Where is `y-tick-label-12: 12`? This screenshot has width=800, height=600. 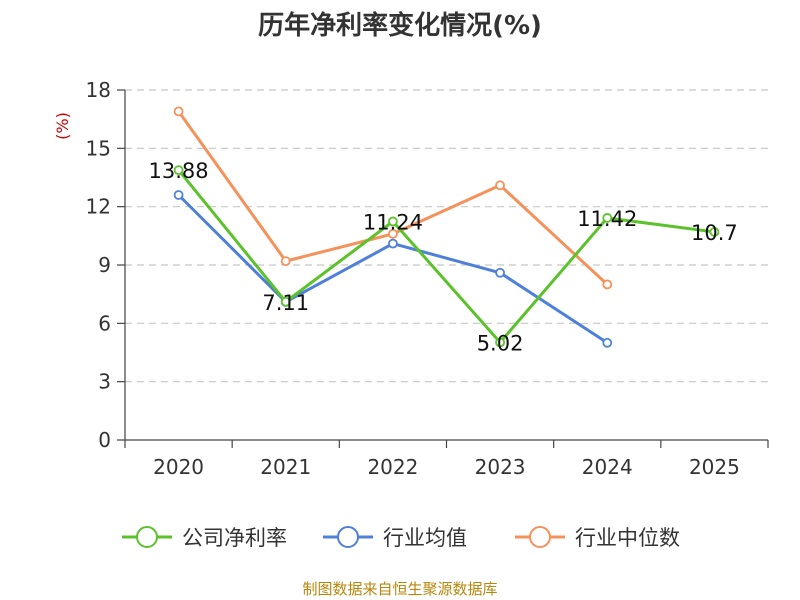 y-tick-label-12: 12 is located at coordinates (98, 207).